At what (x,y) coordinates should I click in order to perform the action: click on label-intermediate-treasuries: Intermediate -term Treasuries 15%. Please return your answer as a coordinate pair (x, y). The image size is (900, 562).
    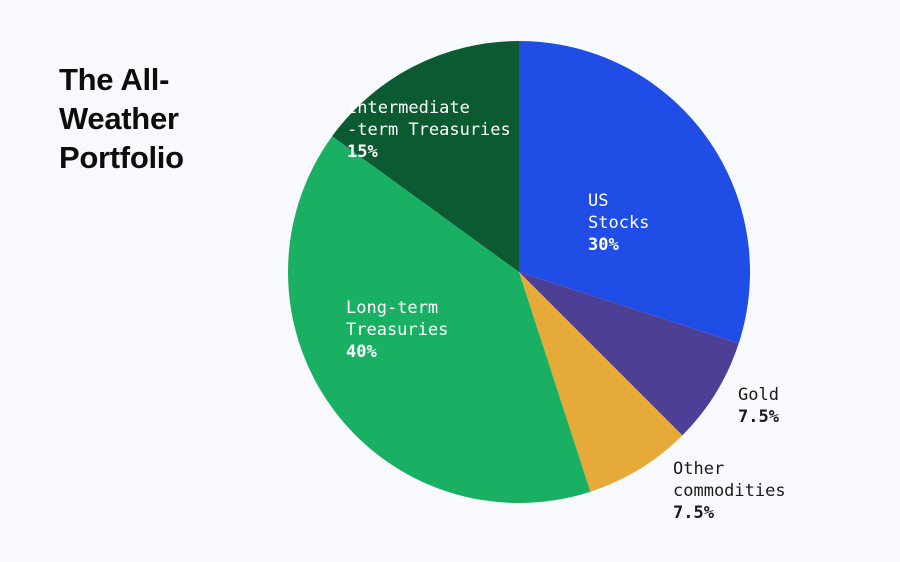
    Looking at the image, I should click on (429, 130).